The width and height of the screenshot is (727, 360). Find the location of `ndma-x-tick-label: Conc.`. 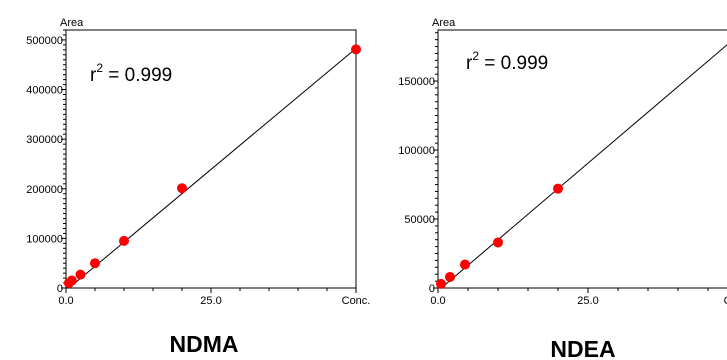

ndma-x-tick-label: Conc. is located at coordinates (356, 301).